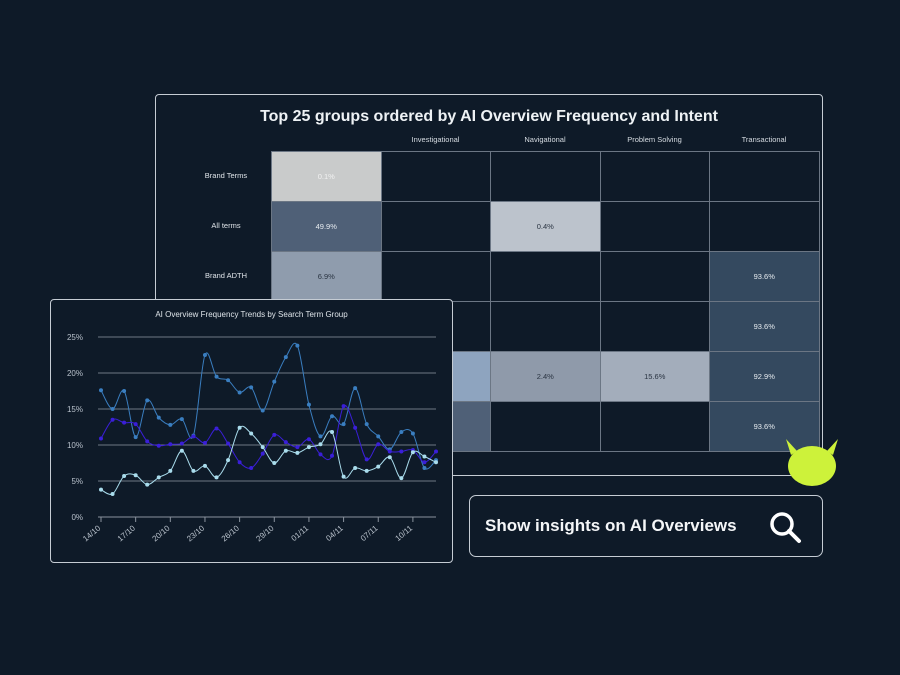  Describe the element at coordinates (611, 525) in the screenshot. I see `show-insights-label: Show insights on AI Overviews` at that location.